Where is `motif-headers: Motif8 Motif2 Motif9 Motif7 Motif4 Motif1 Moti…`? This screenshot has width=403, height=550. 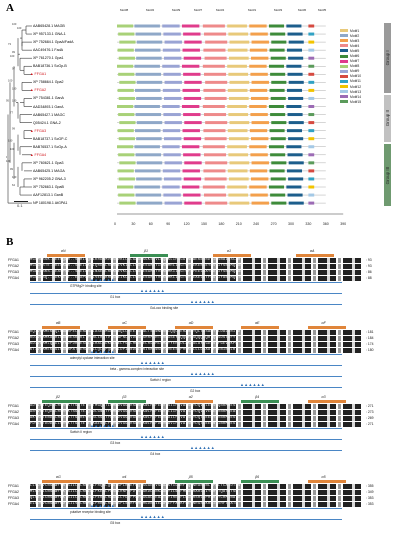 motif-headers: Motif8 Motif2 Motif9 Motif7 Motif4 Motif1 Moti… is located at coordinates (247, 11).